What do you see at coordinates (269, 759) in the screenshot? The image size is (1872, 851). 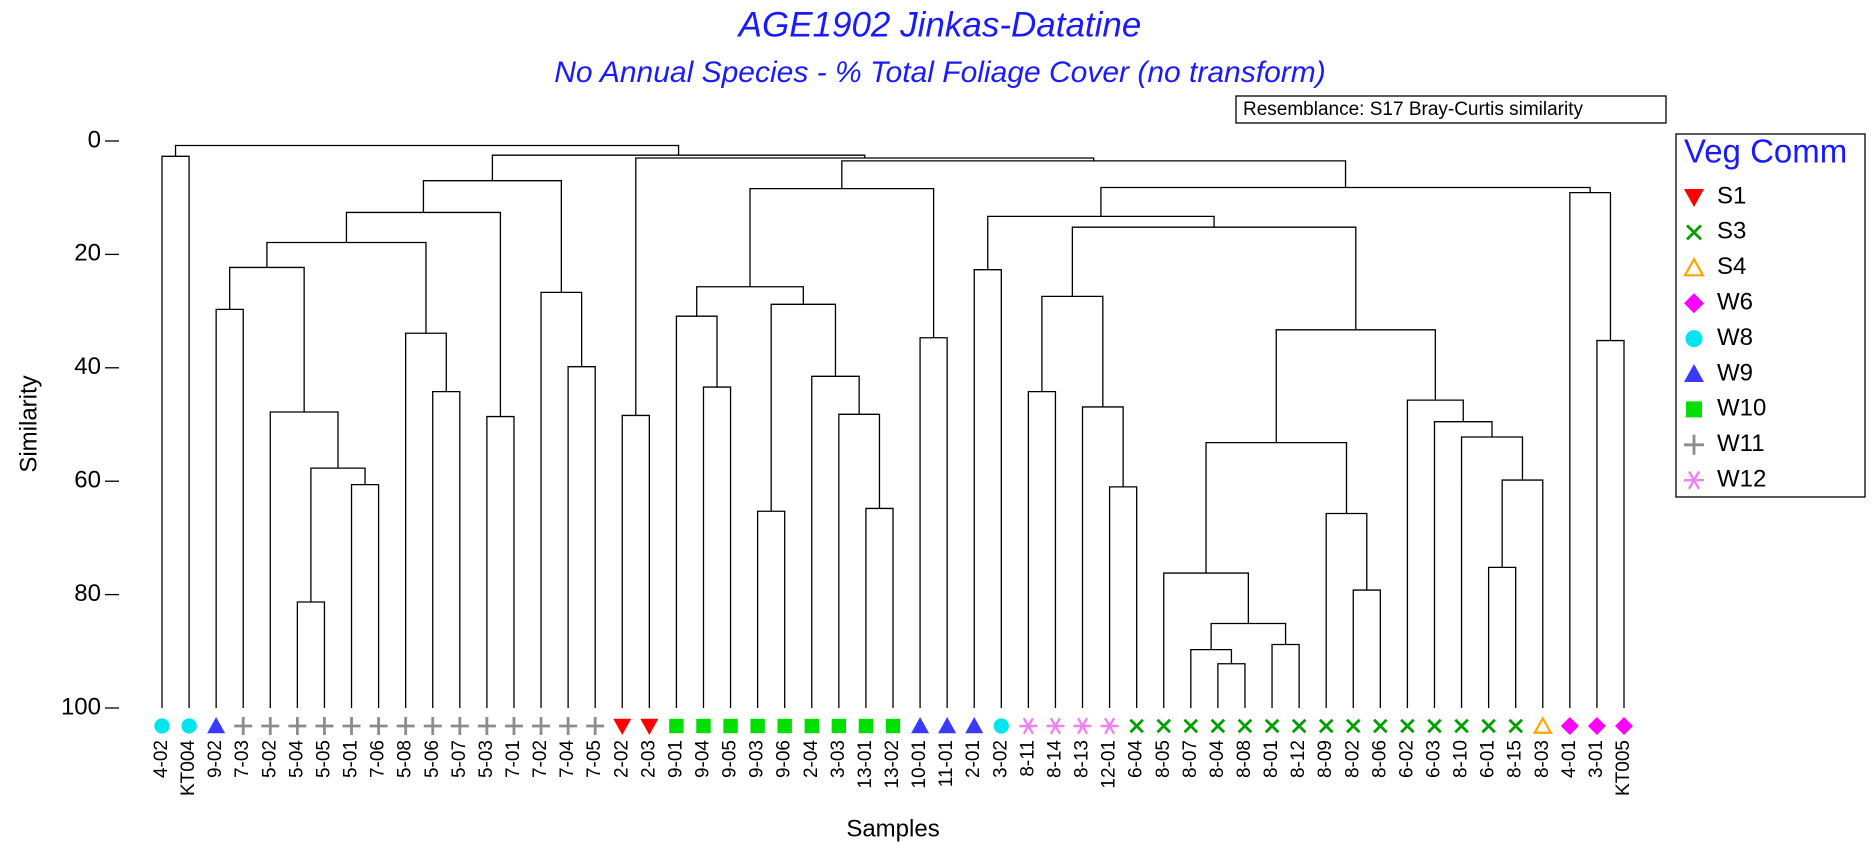 I see `leaf-label: 5-02` at bounding box center [269, 759].